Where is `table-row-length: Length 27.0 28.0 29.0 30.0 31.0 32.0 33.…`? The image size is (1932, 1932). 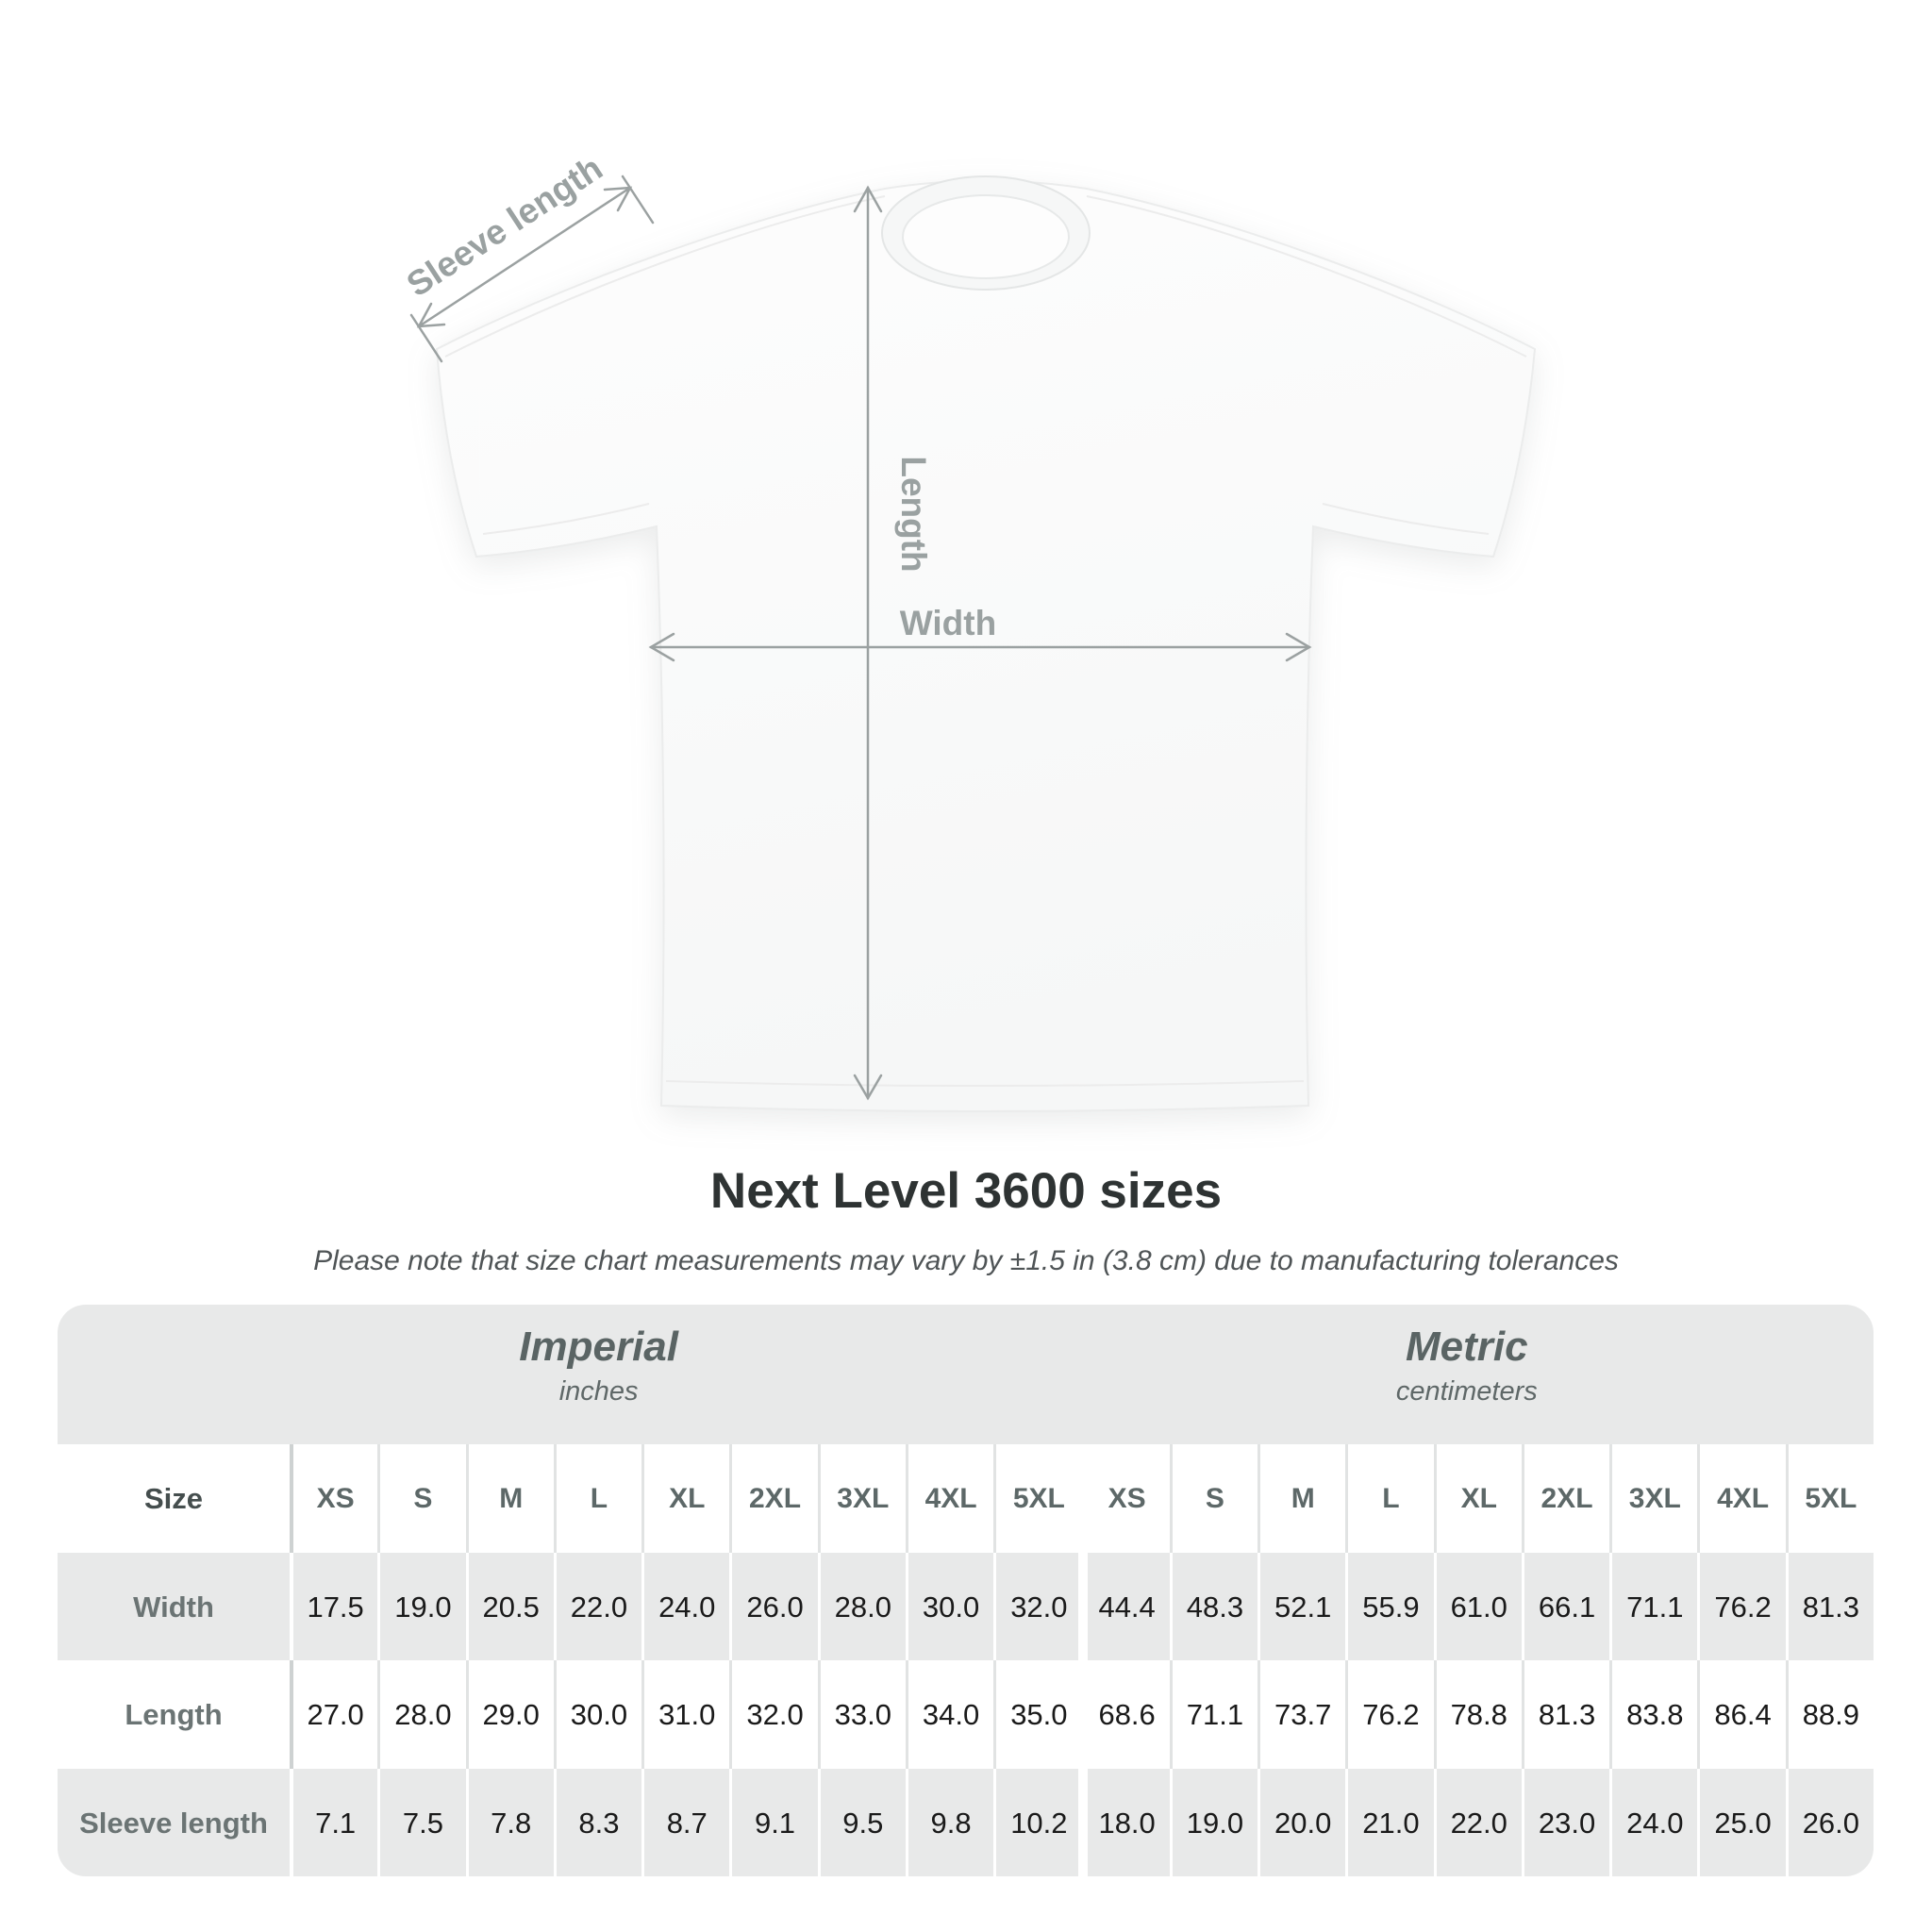 table-row-length: Length 27.0 28.0 29.0 30.0 31.0 32.0 33.… is located at coordinates (966, 1714).